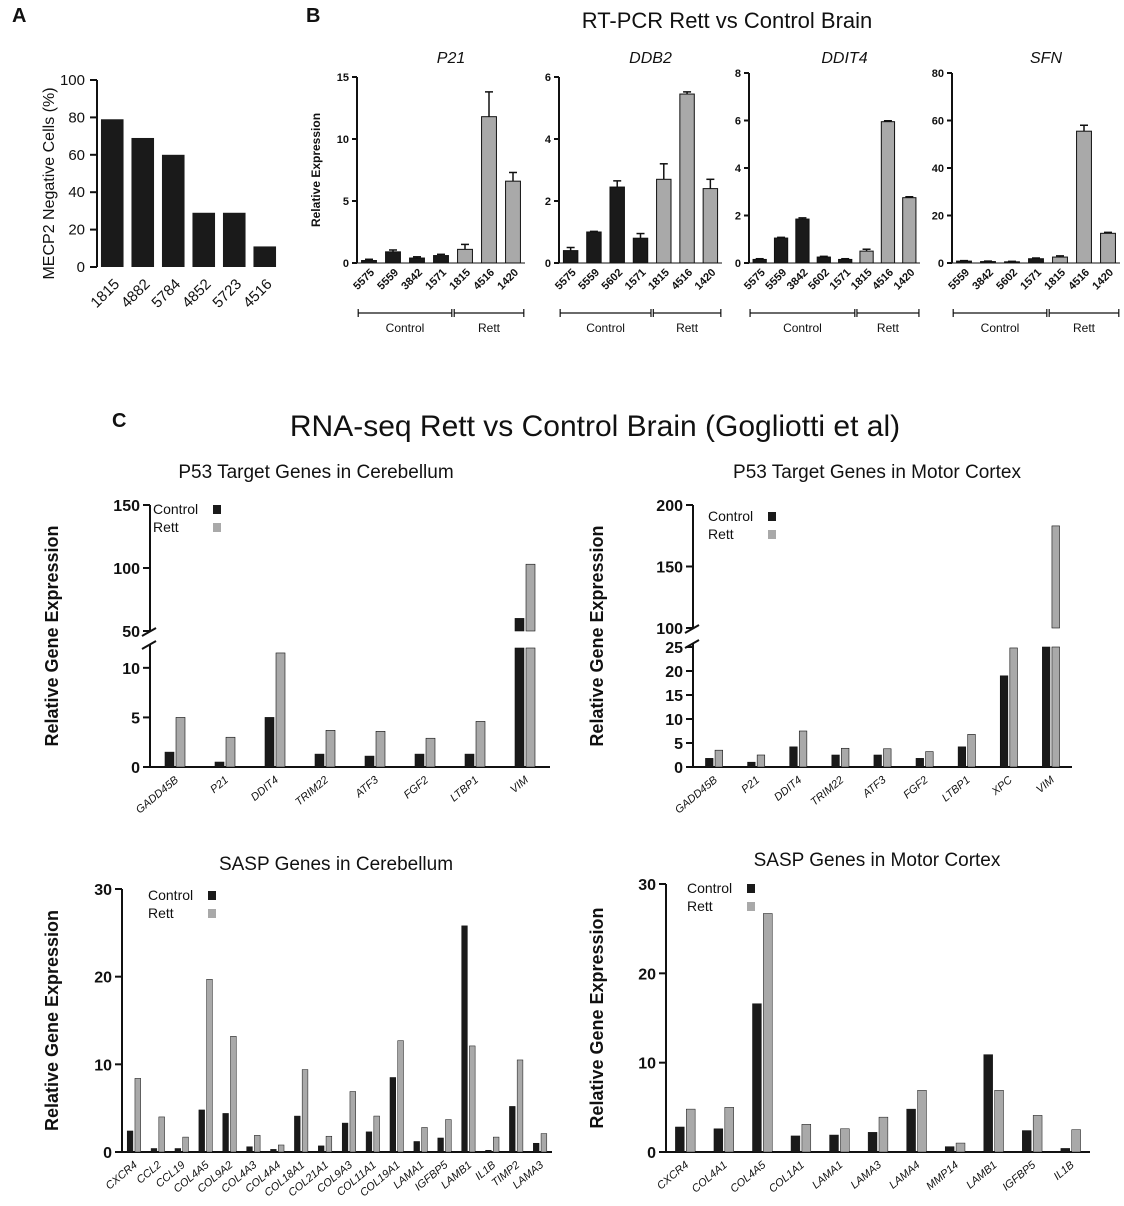 Image resolution: width=1124 pixels, height=1206 pixels. Describe the element at coordinates (313, 16) in the screenshot. I see `panel-label-b: B` at that location.